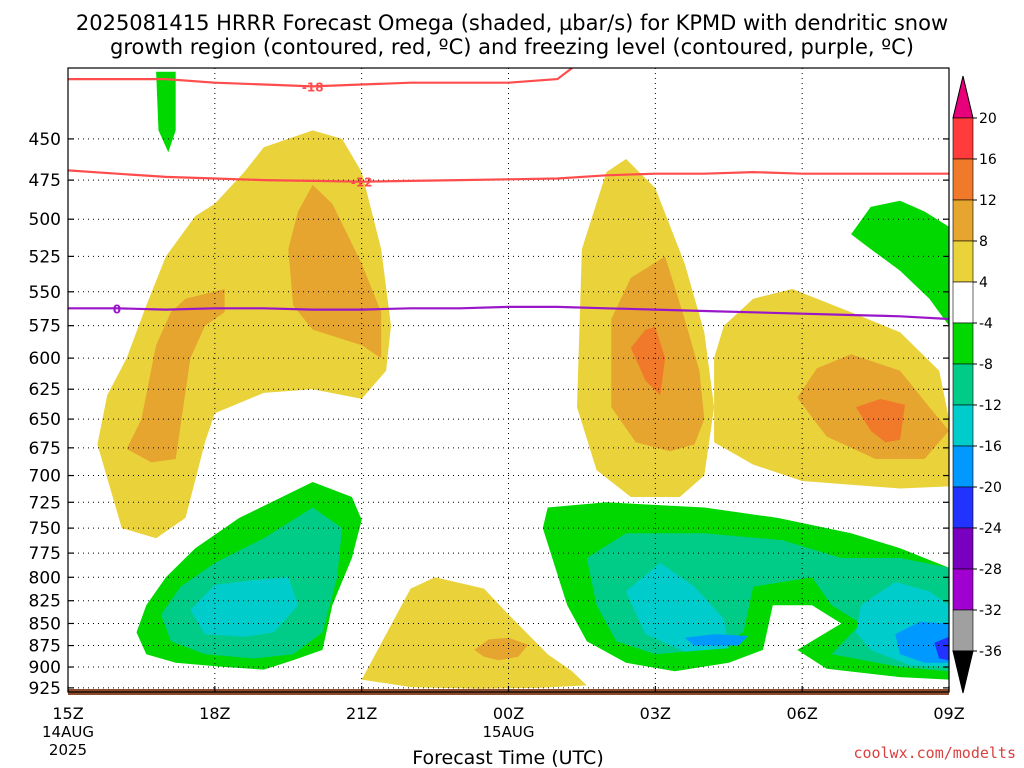  Describe the element at coordinates (45, 140) in the screenshot. I see `y-tick-label-450: 450` at that location.